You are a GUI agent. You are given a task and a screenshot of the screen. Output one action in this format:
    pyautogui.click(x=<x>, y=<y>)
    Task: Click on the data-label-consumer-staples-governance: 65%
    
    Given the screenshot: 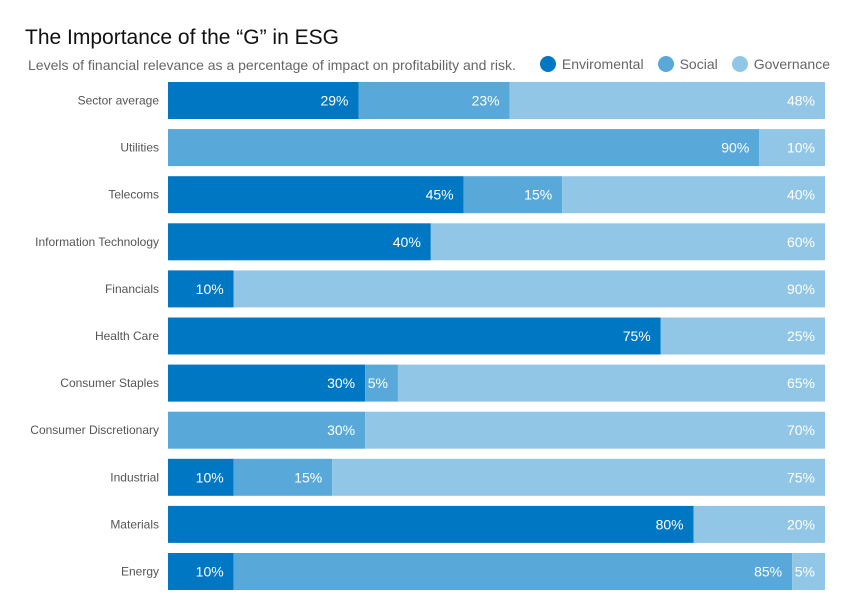 What is the action you would take?
    pyautogui.click(x=801, y=383)
    